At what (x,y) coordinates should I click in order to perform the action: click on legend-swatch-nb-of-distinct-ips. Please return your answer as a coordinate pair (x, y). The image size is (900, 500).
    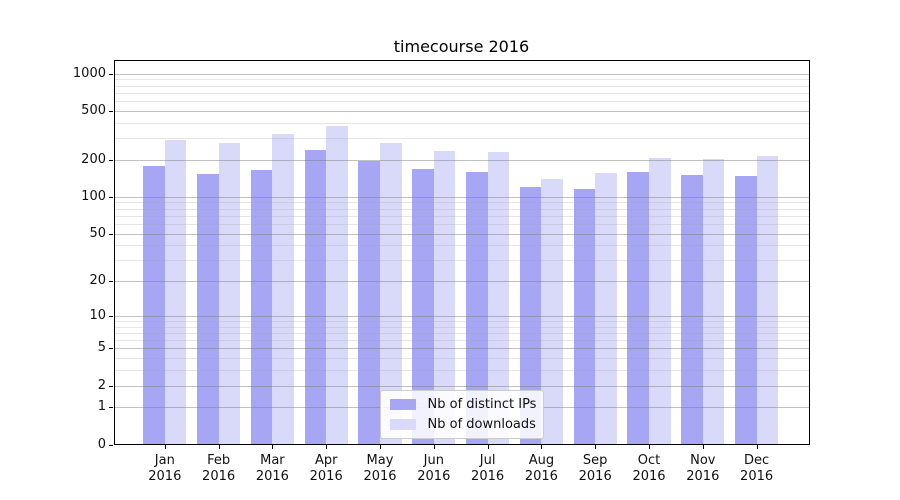
    Looking at the image, I should click on (402, 404).